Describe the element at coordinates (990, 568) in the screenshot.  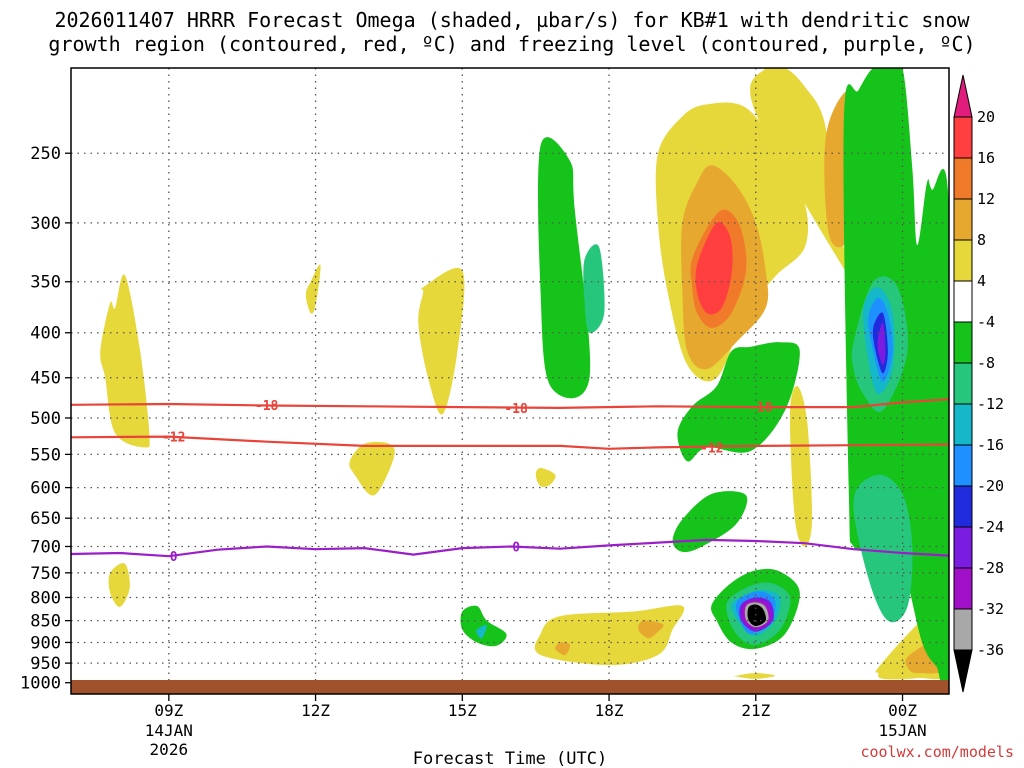
I see `colorbar-label--28: -28` at that location.